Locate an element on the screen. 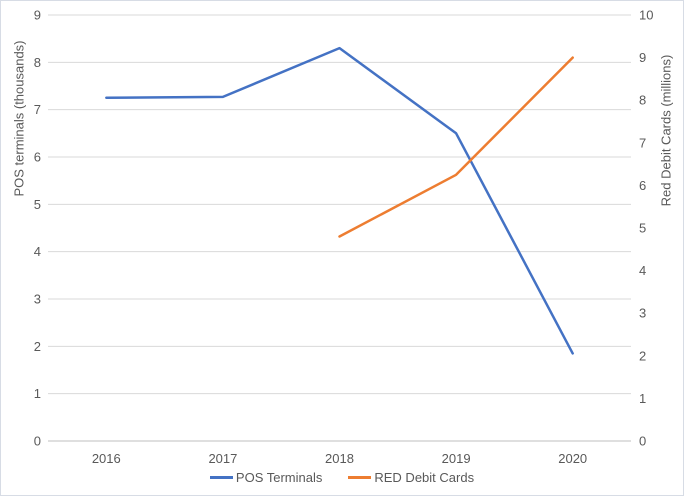 This screenshot has height=496, width=684. left-axis-tick-label: 3 is located at coordinates (37, 299).